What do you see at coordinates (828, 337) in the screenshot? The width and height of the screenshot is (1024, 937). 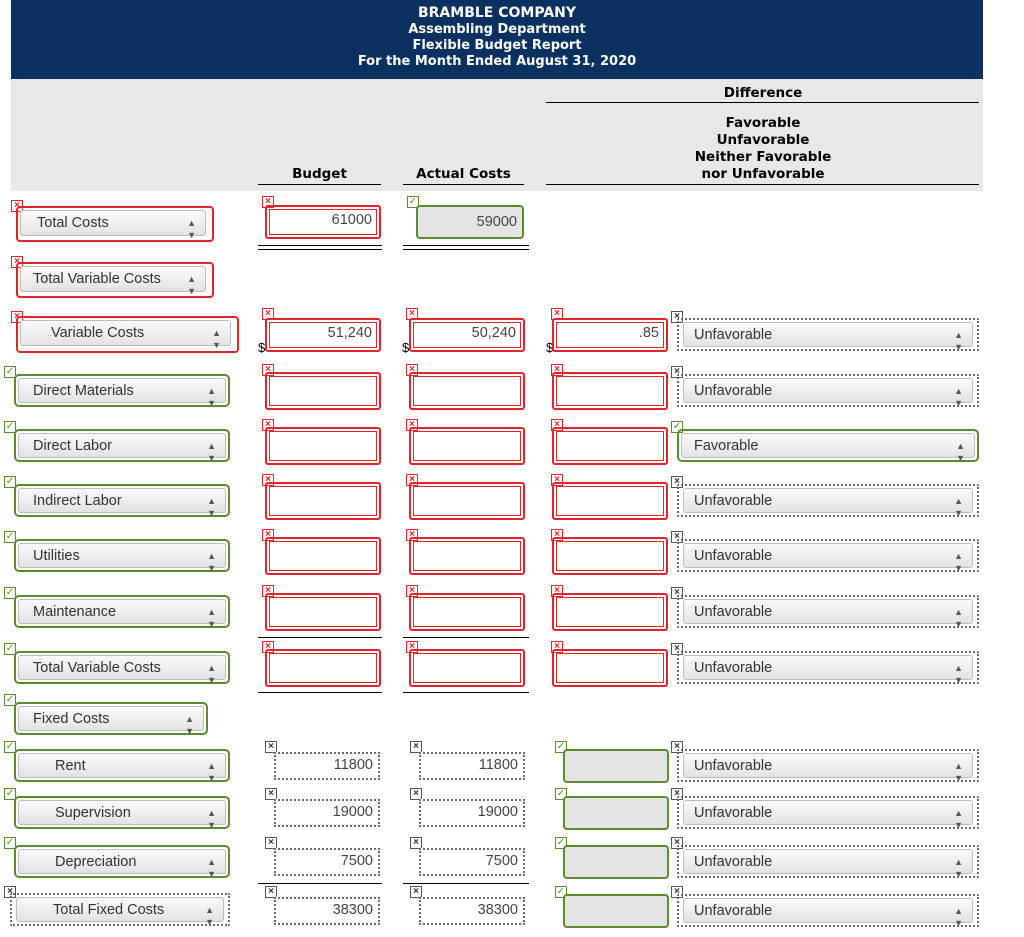 I see `variable-costs-fav-select: Unfavorable ▲ ▼` at bounding box center [828, 337].